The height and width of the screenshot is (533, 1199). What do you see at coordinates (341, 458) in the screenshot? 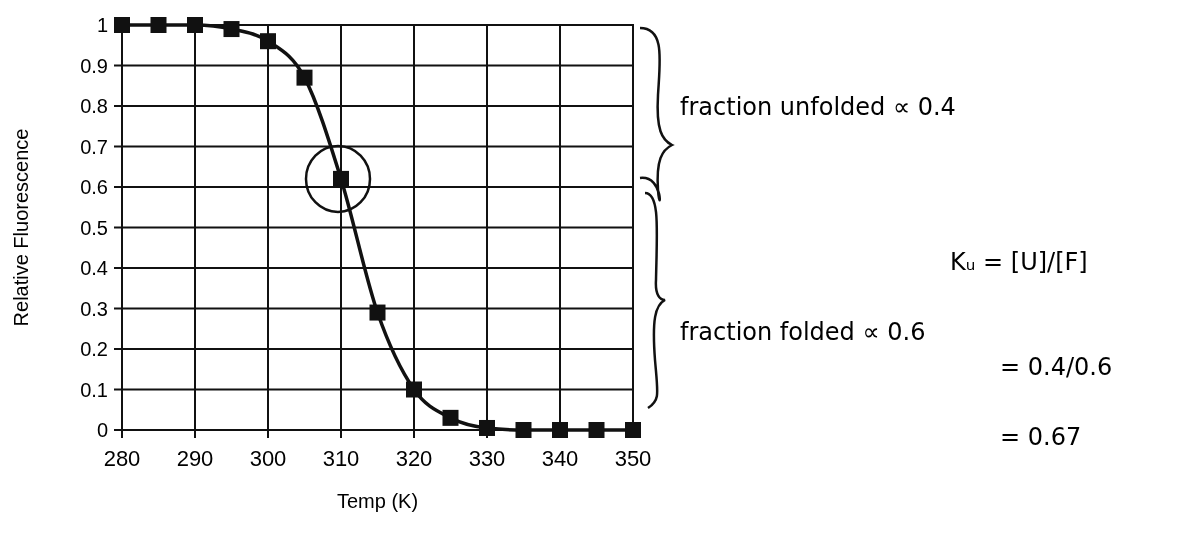
I see `x-tick-label: 310` at bounding box center [341, 458].